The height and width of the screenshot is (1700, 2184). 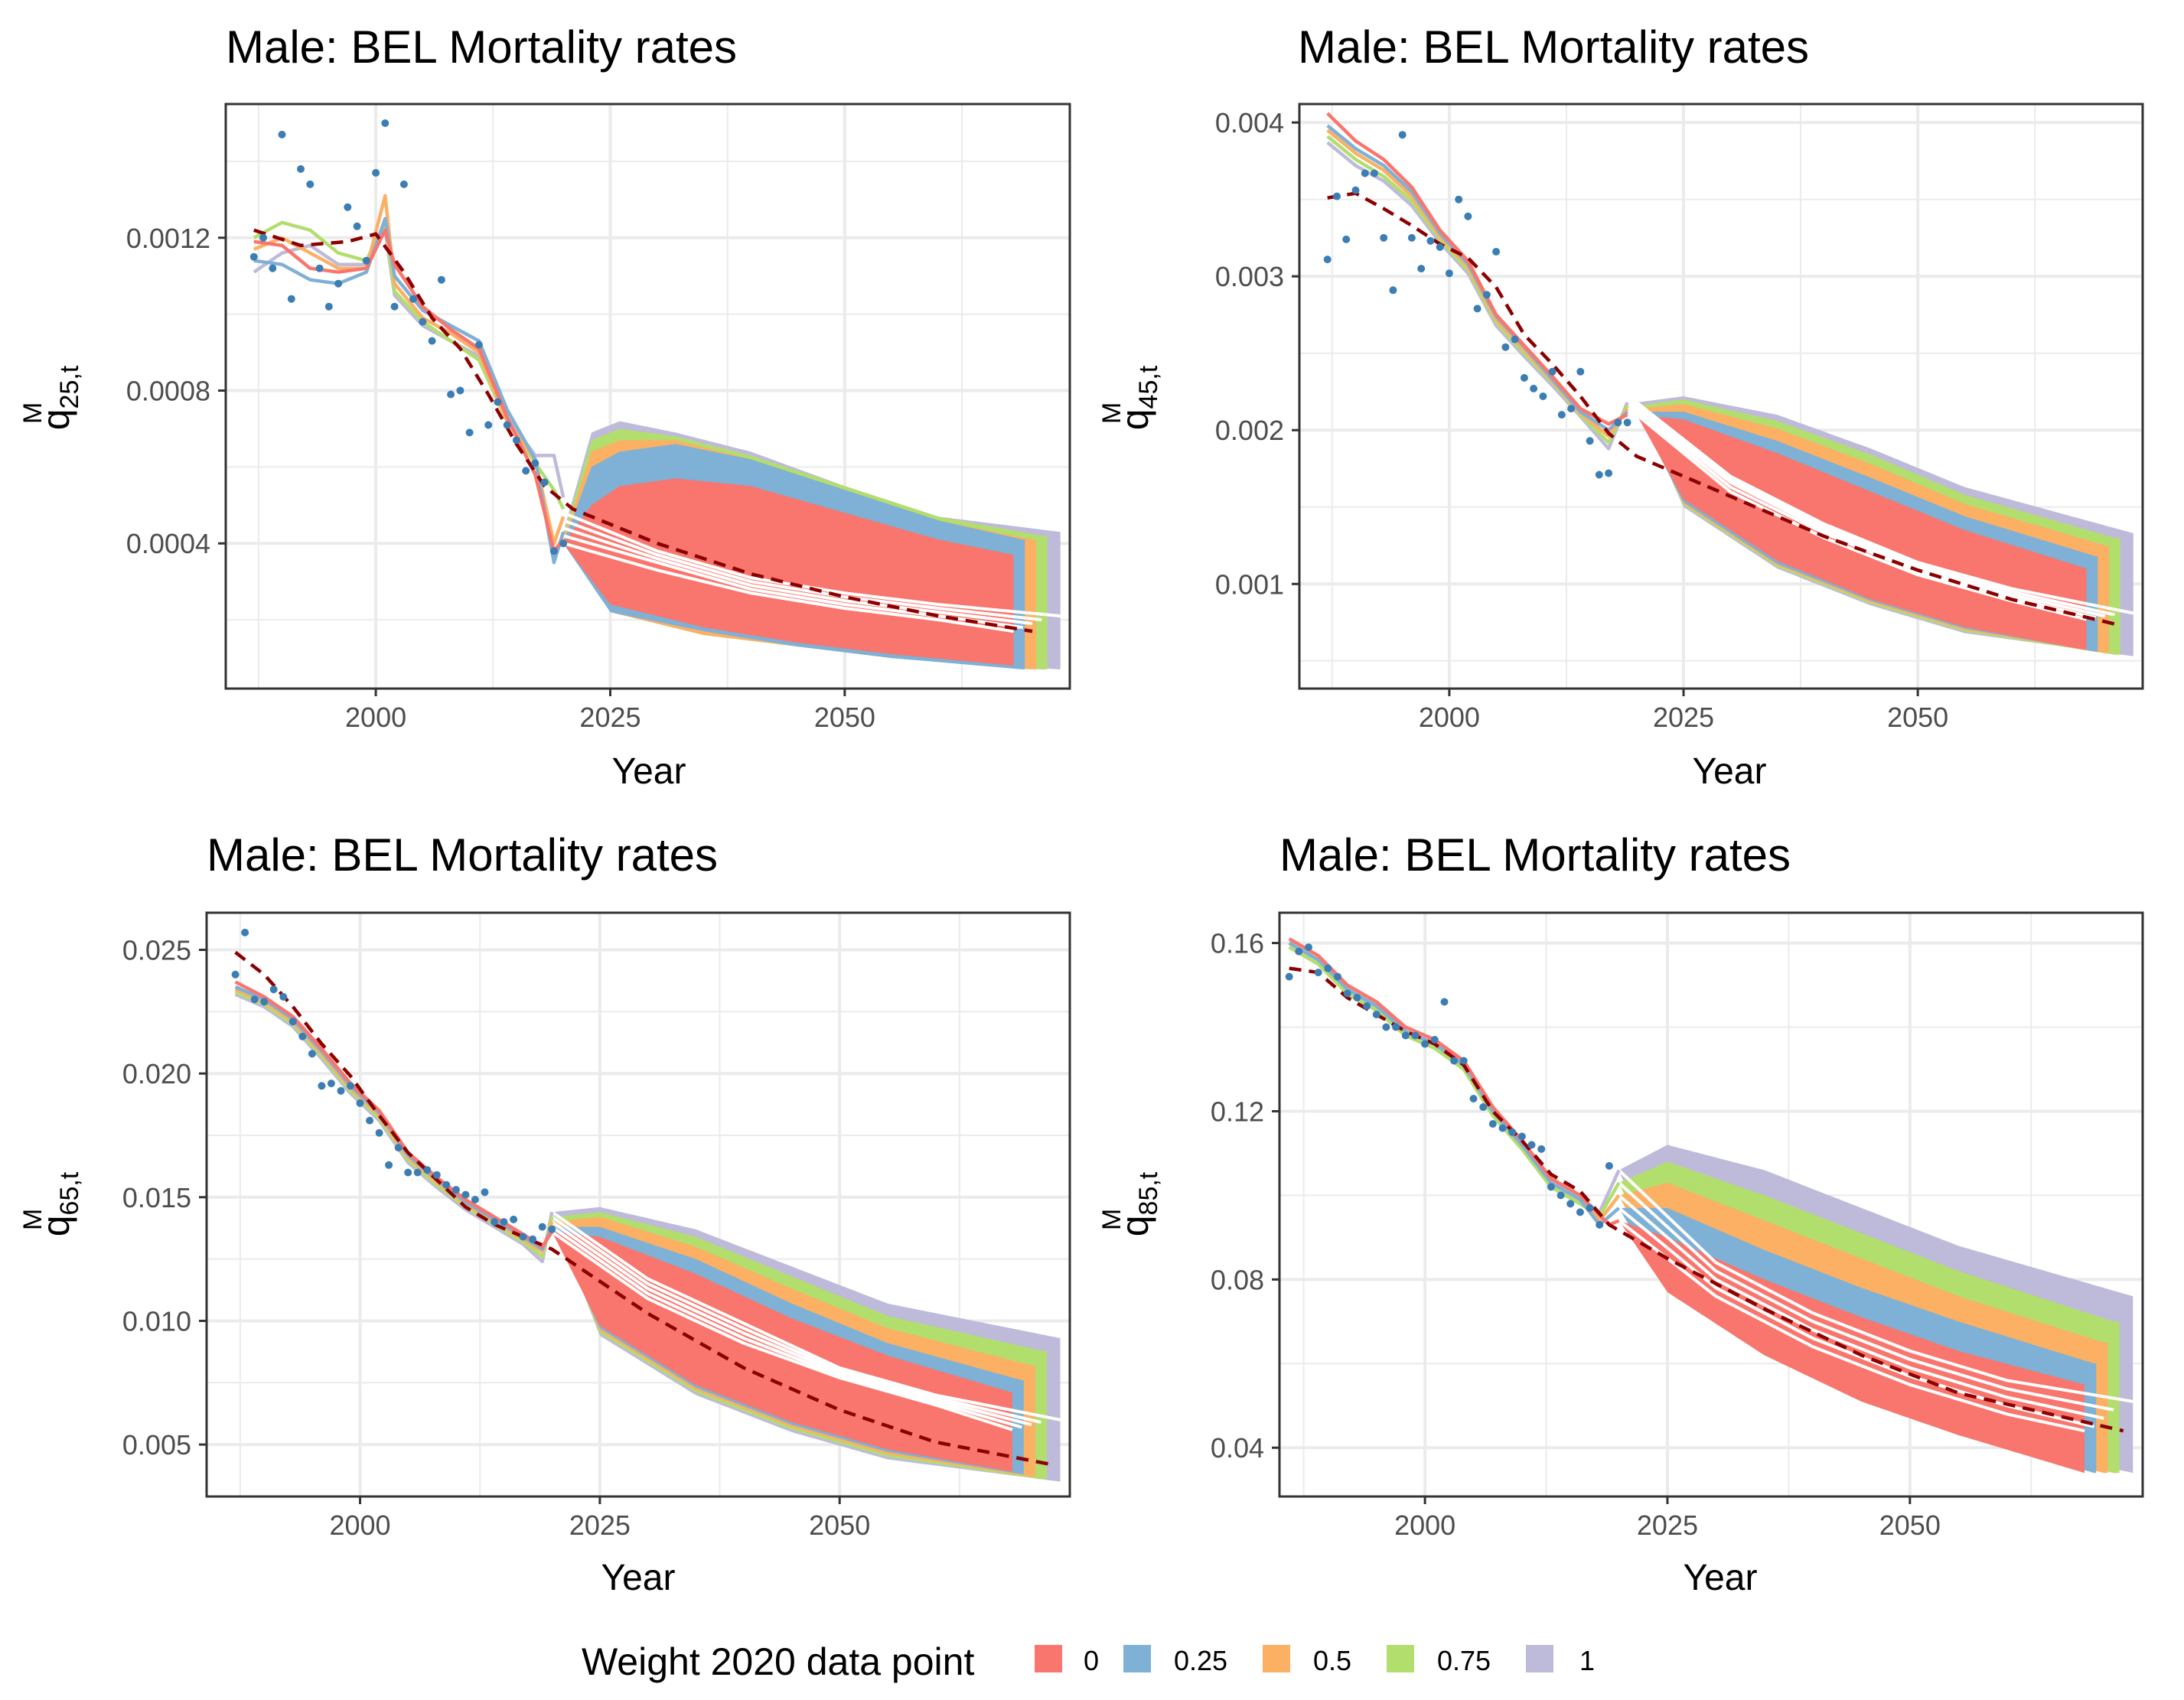 What do you see at coordinates (1130, 398) in the screenshot?
I see `panel-q45-ylabel: q45,t M` at bounding box center [1130, 398].